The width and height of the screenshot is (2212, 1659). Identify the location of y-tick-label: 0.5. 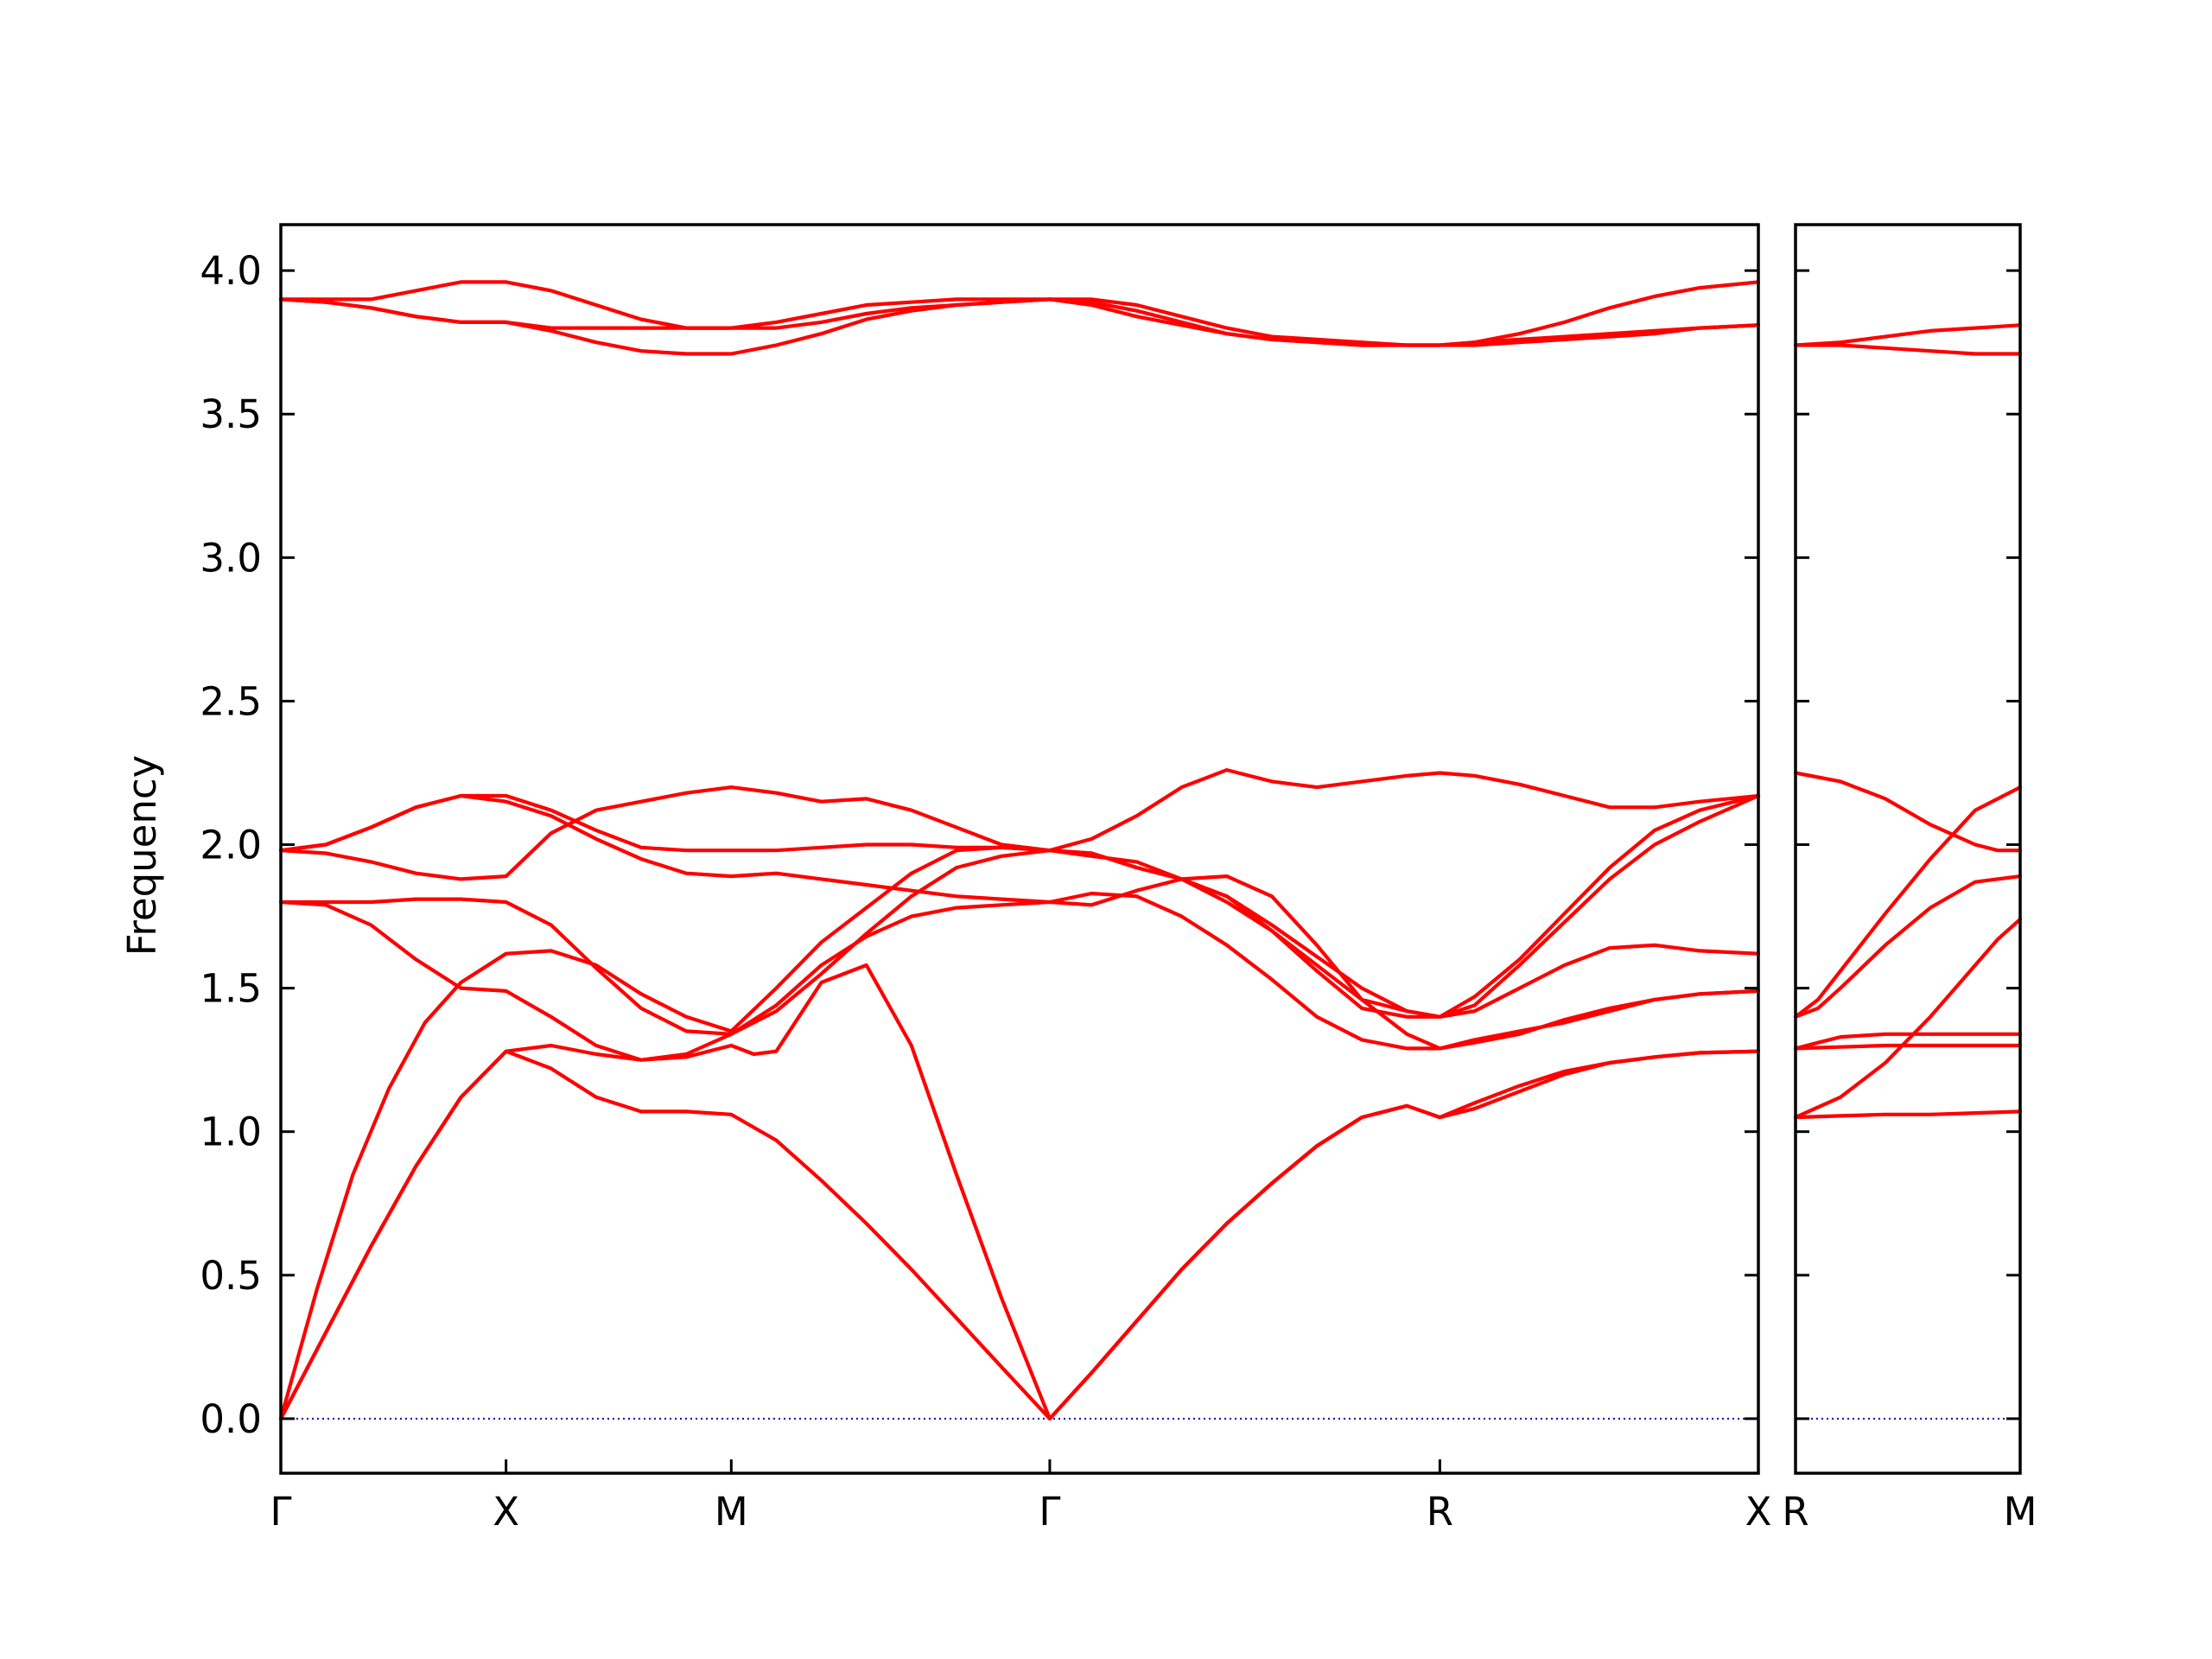
(231, 1276).